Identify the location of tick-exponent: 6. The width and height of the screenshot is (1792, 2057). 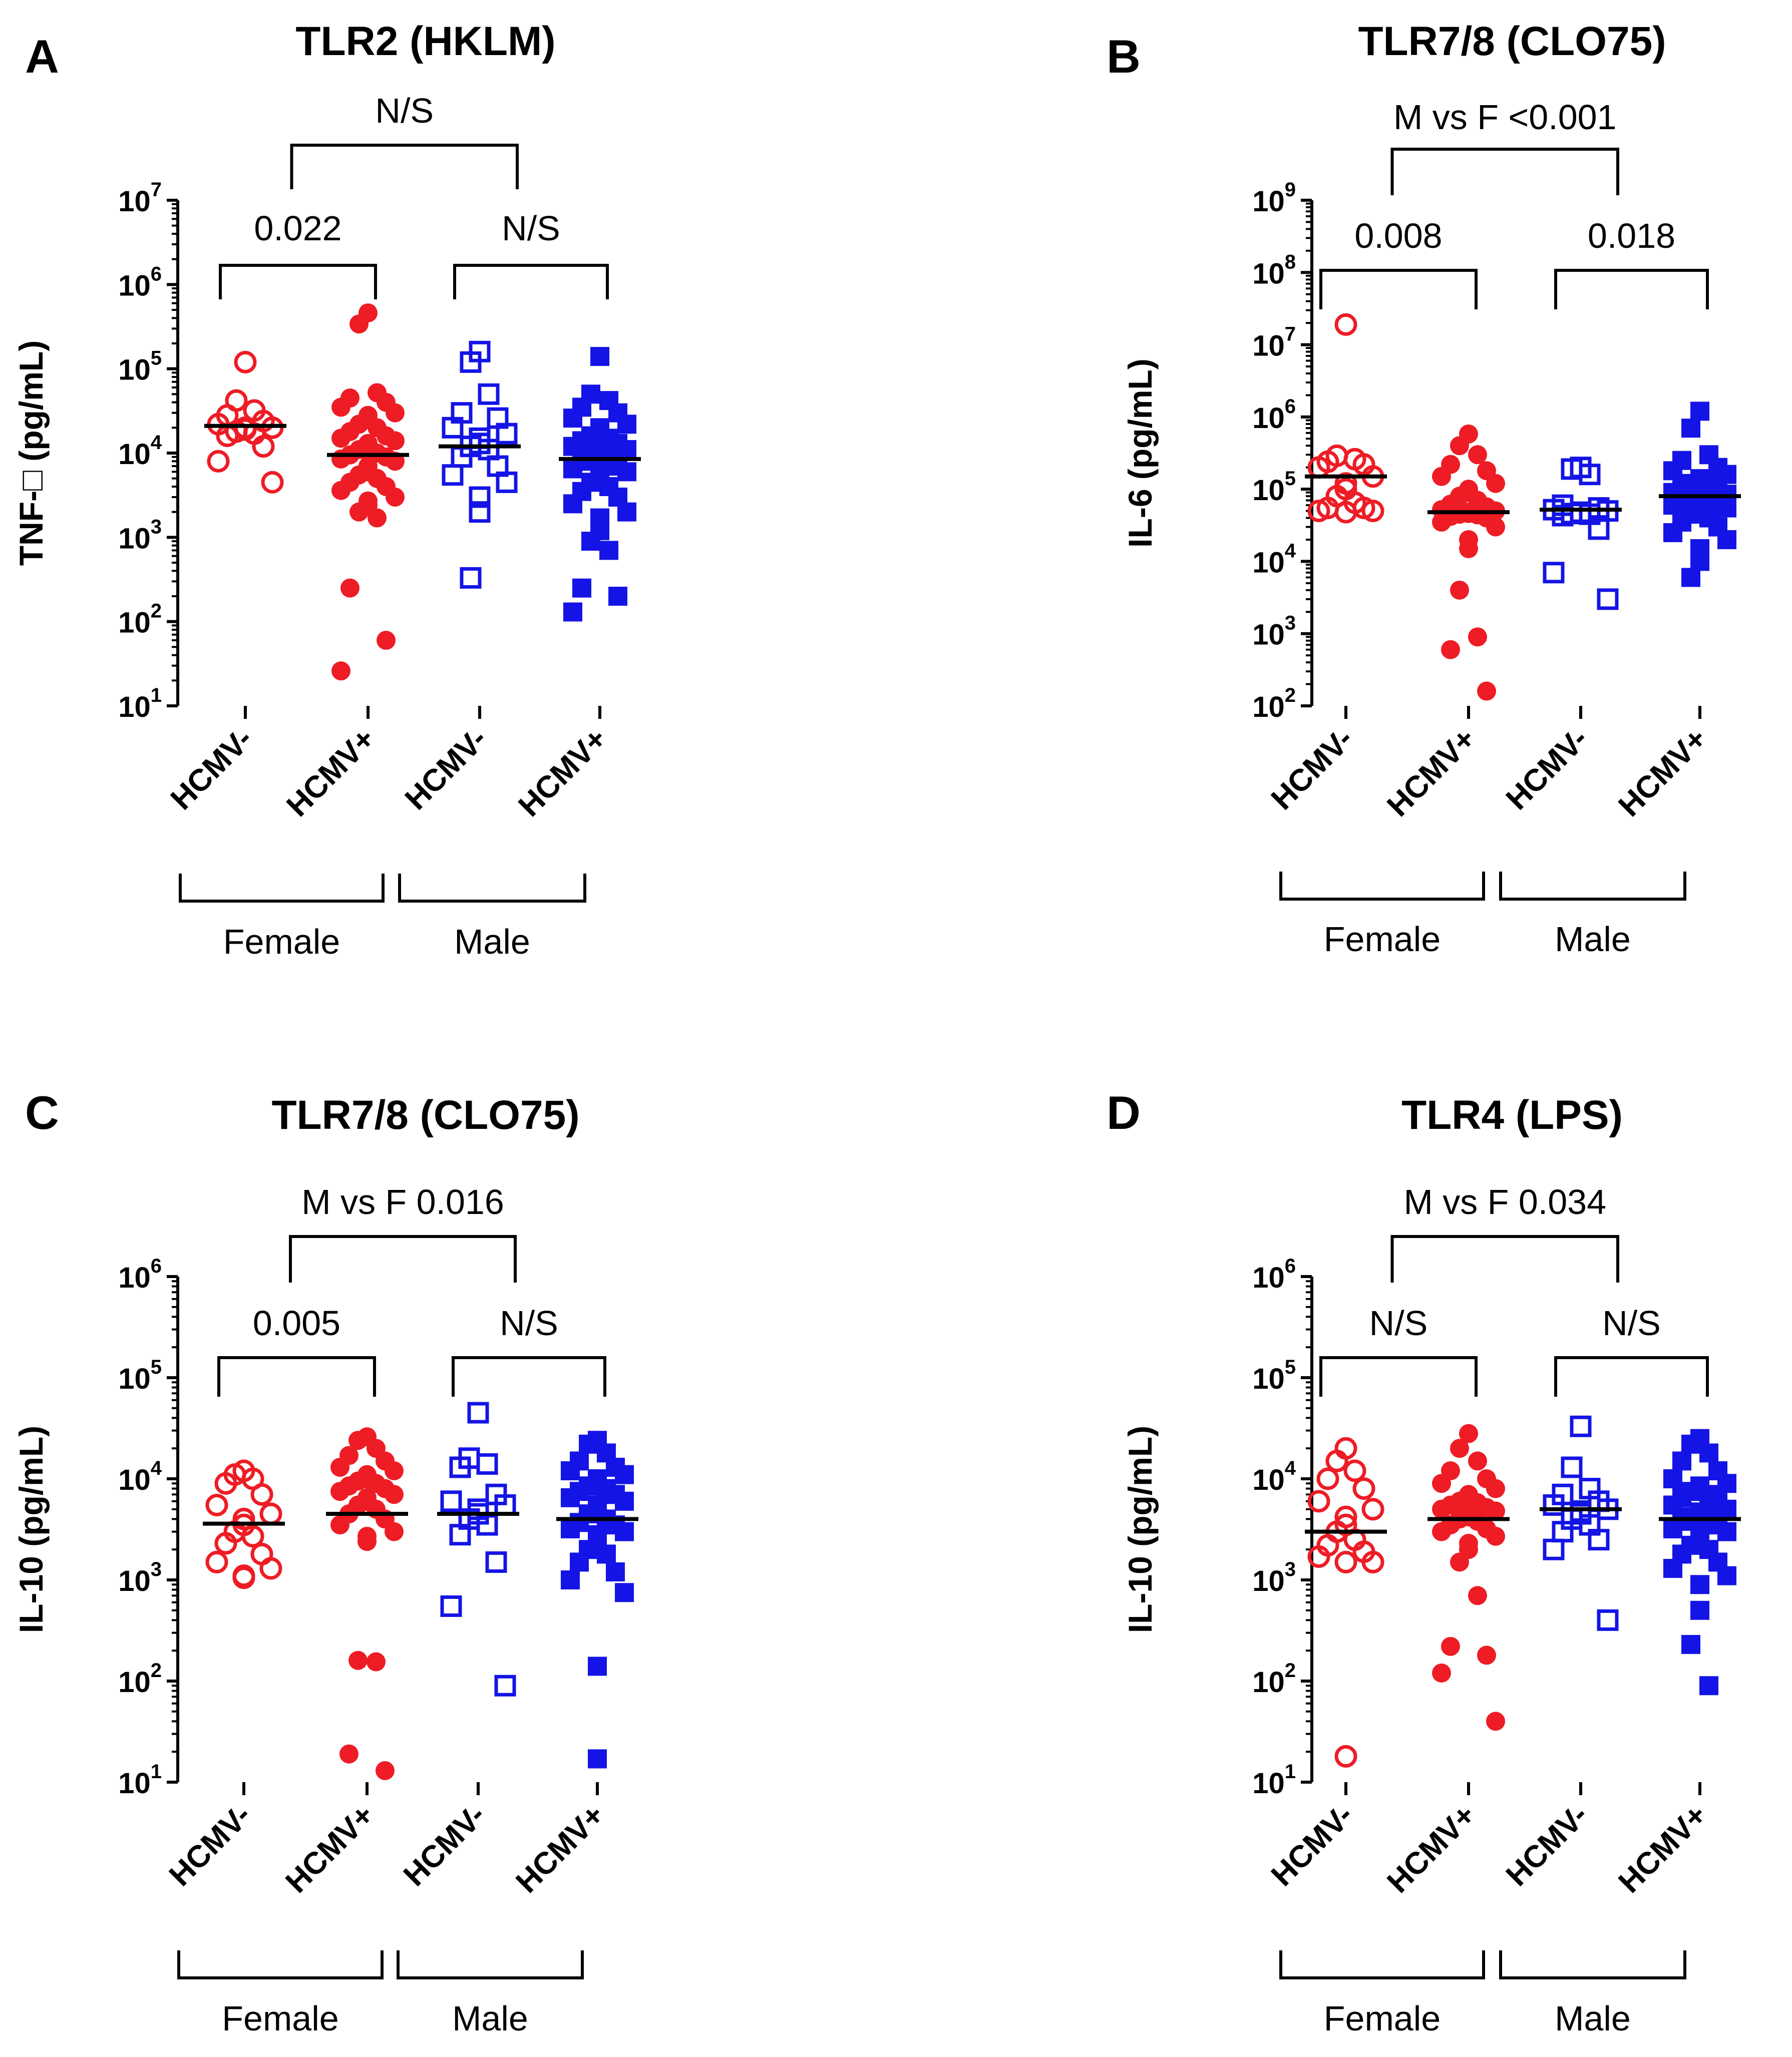
(156, 274).